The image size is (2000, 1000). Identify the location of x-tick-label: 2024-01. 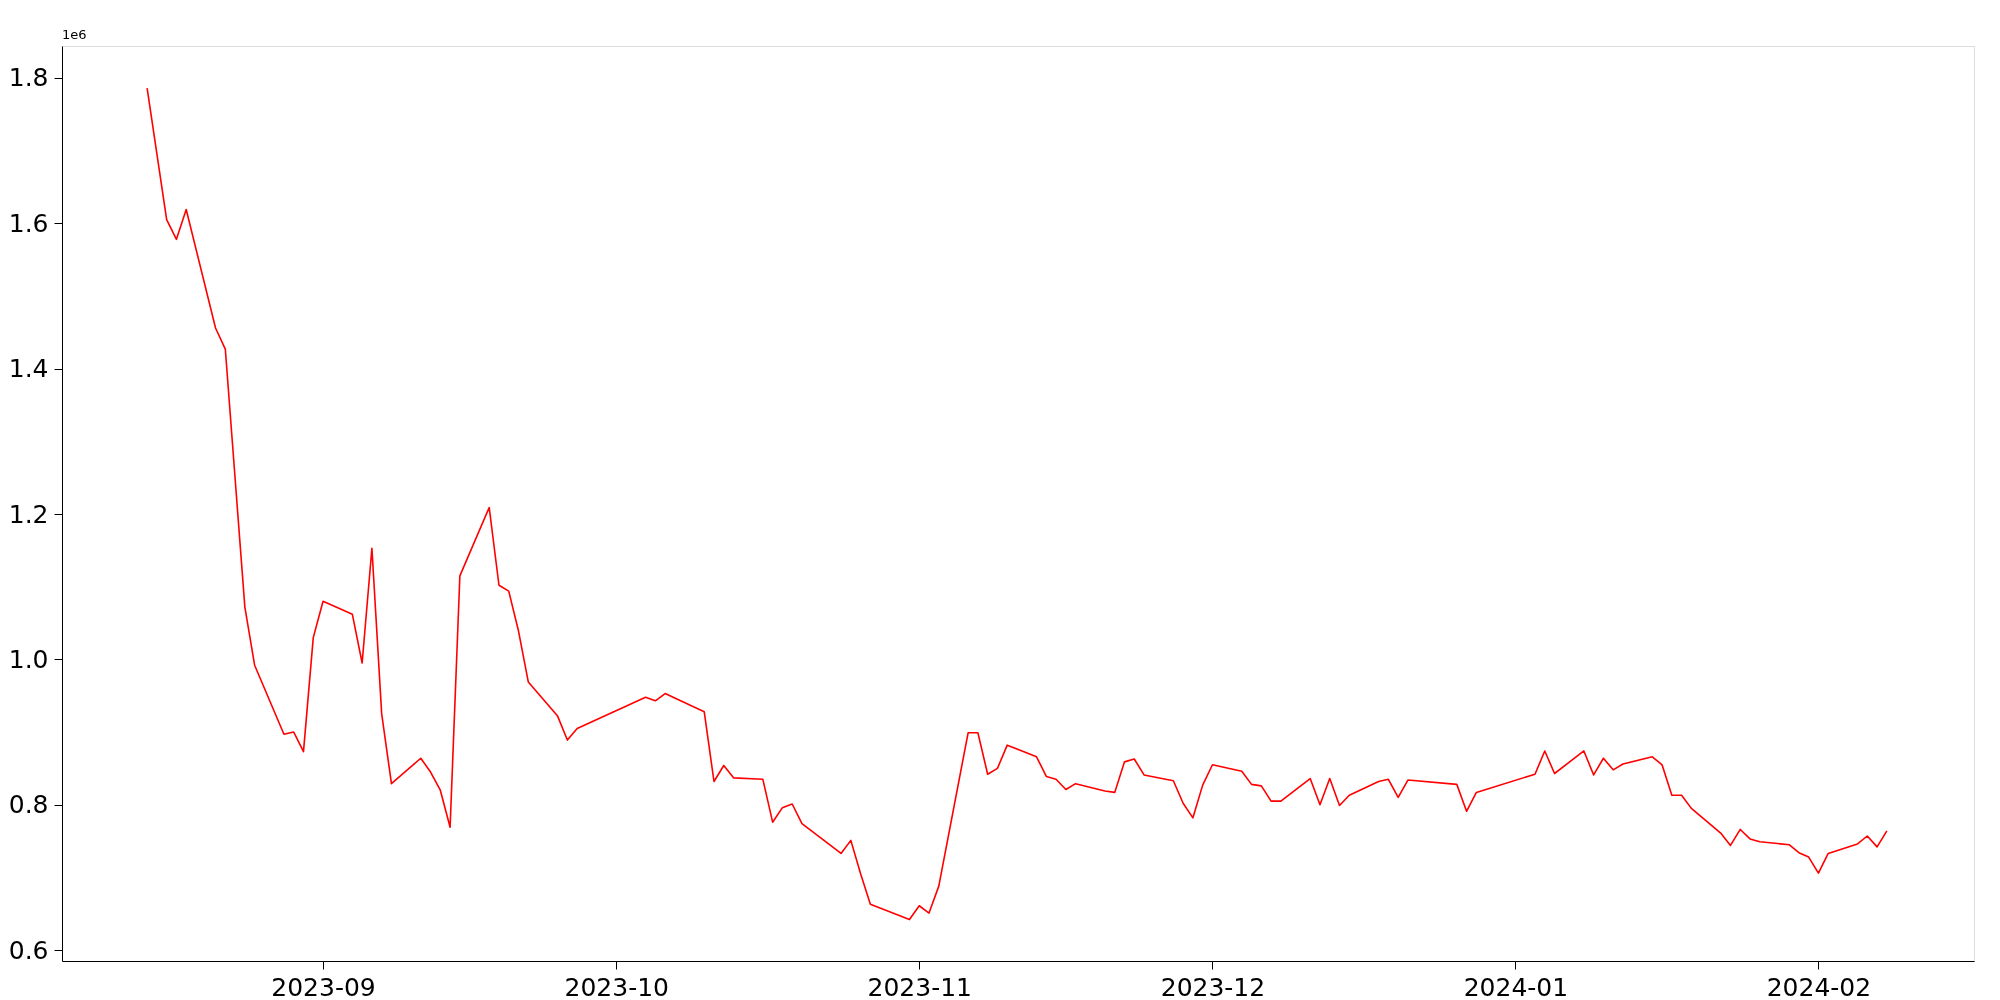
(1516, 986).